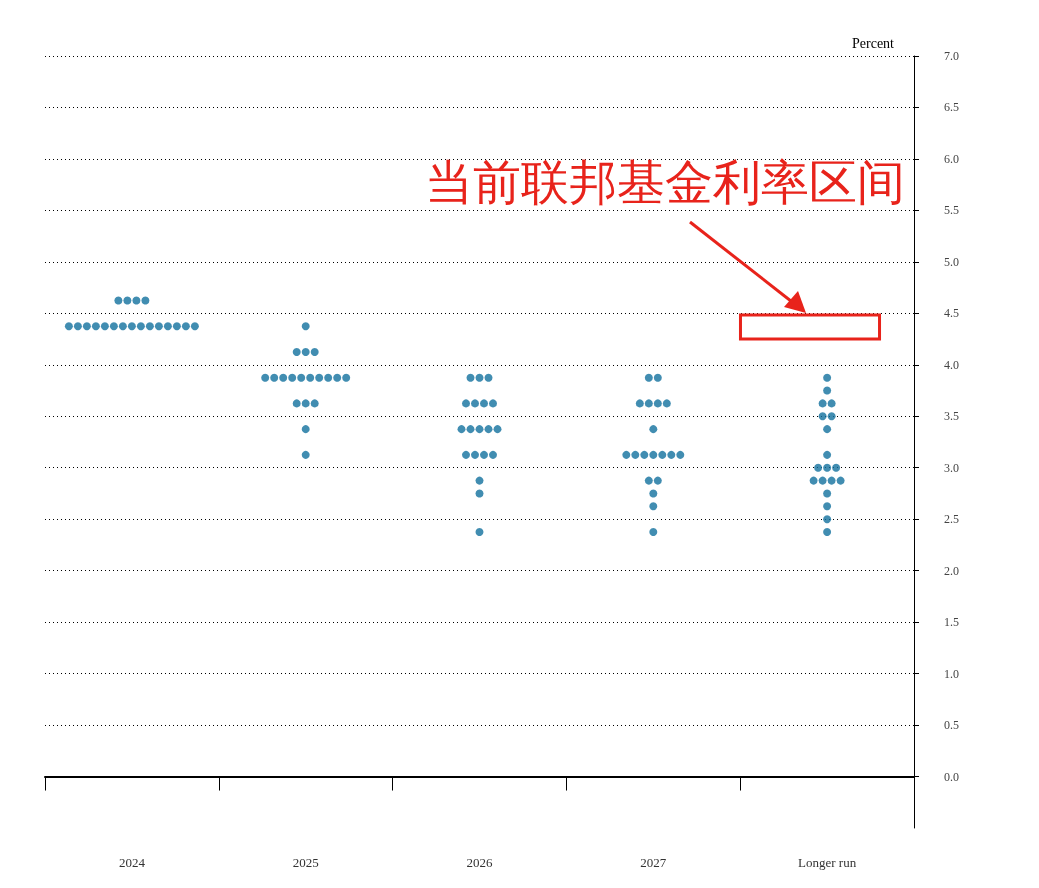  Describe the element at coordinates (951, 158) in the screenshot. I see `y-tick-label: 6.0` at that location.